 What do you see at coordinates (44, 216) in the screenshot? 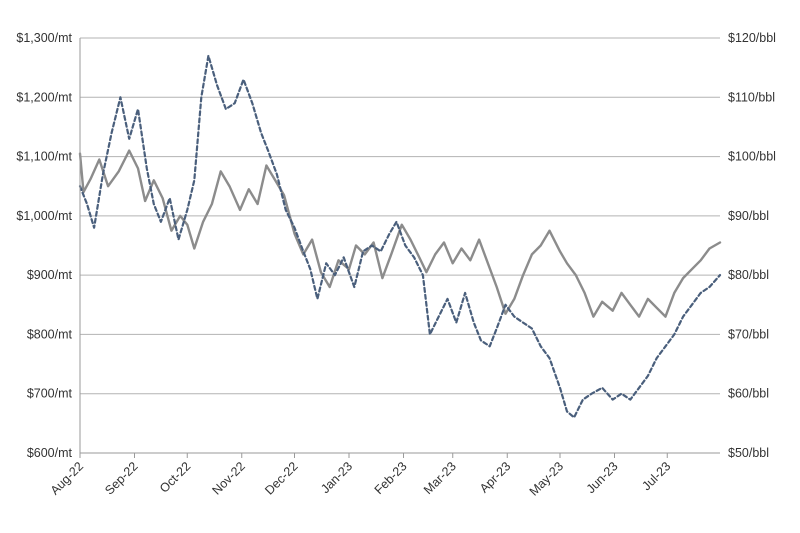
I see `left-y-tick-label: $1,000/mt` at bounding box center [44, 216].